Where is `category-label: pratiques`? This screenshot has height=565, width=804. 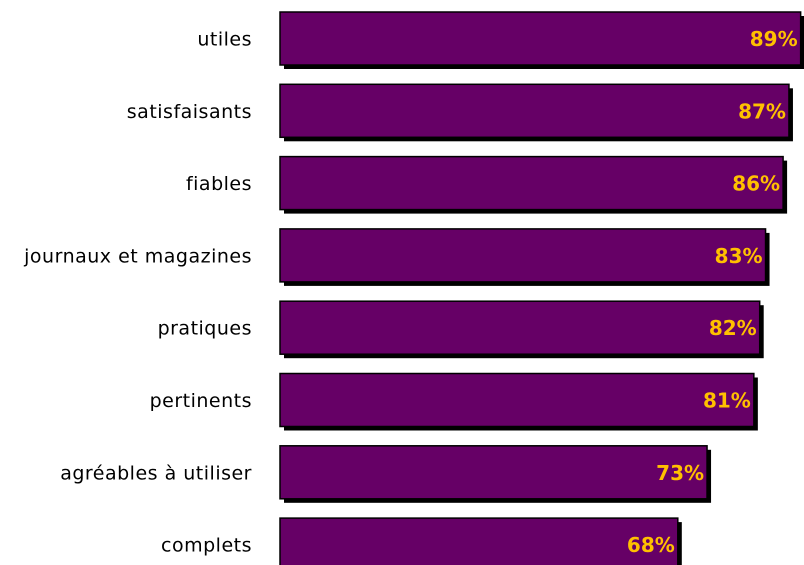 category-label: pratiques is located at coordinates (205, 329).